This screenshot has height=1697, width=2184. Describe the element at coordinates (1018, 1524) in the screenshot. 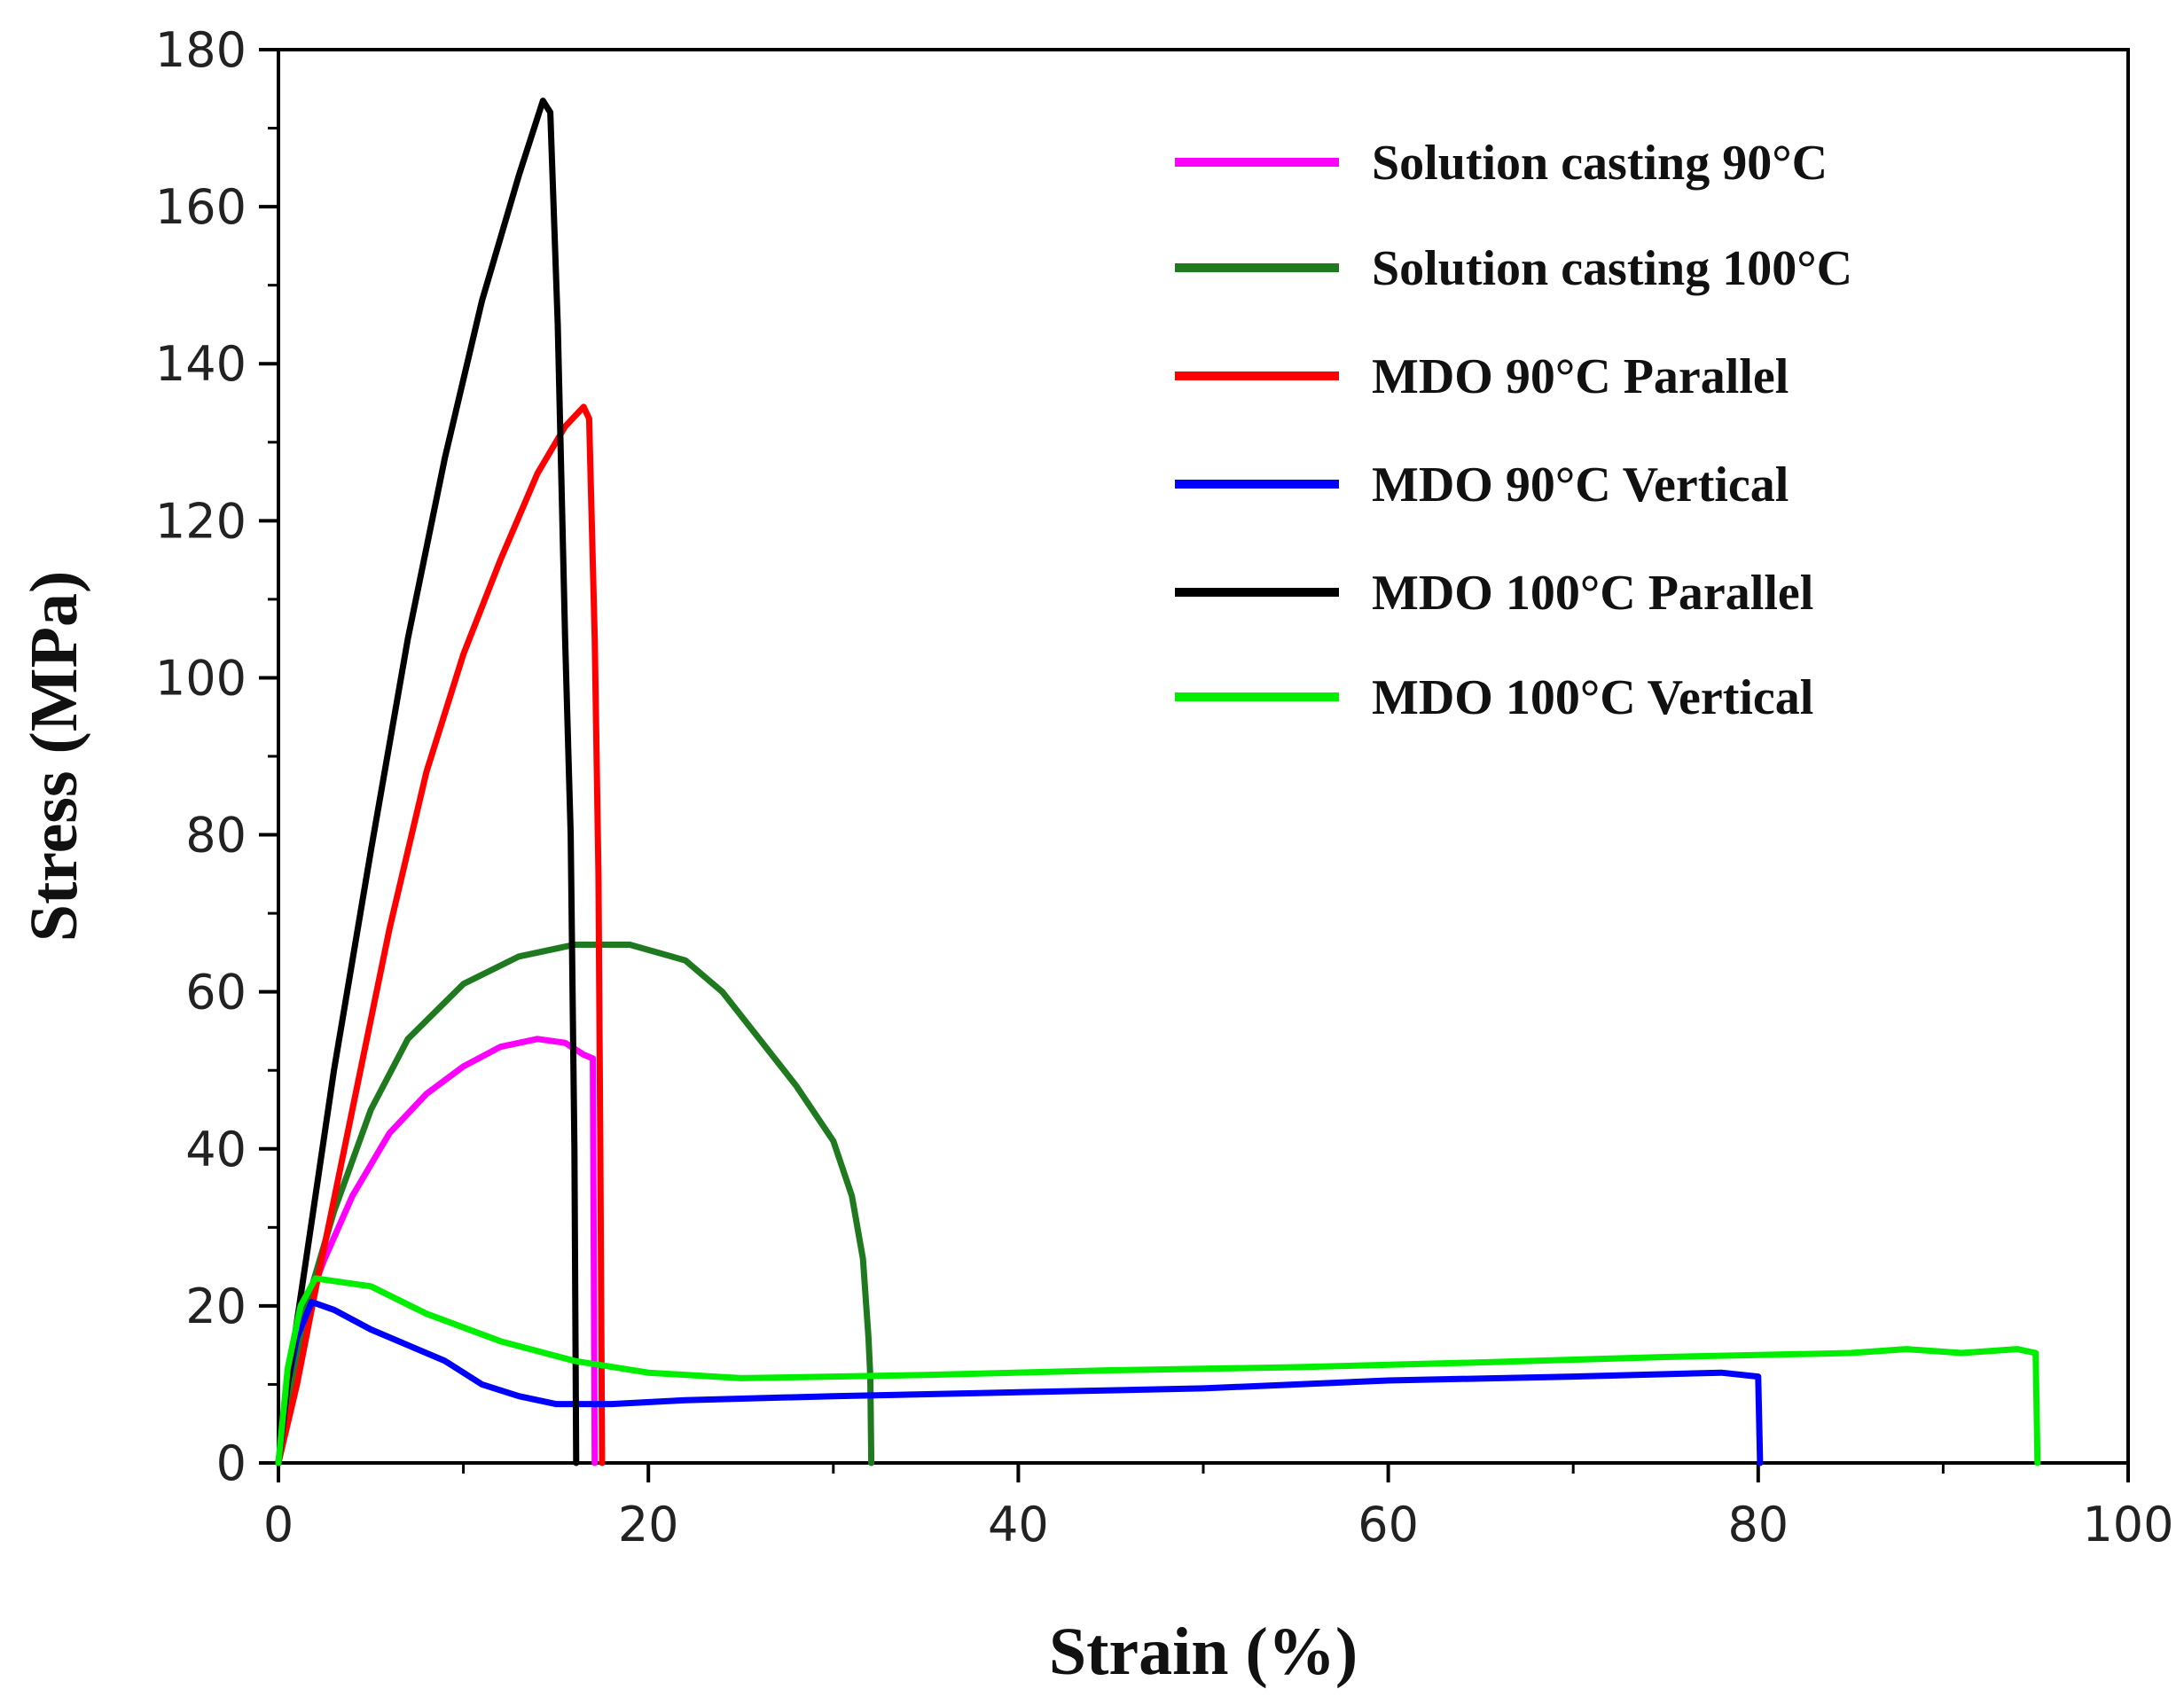

I see `x-tick-label: 40` at that location.